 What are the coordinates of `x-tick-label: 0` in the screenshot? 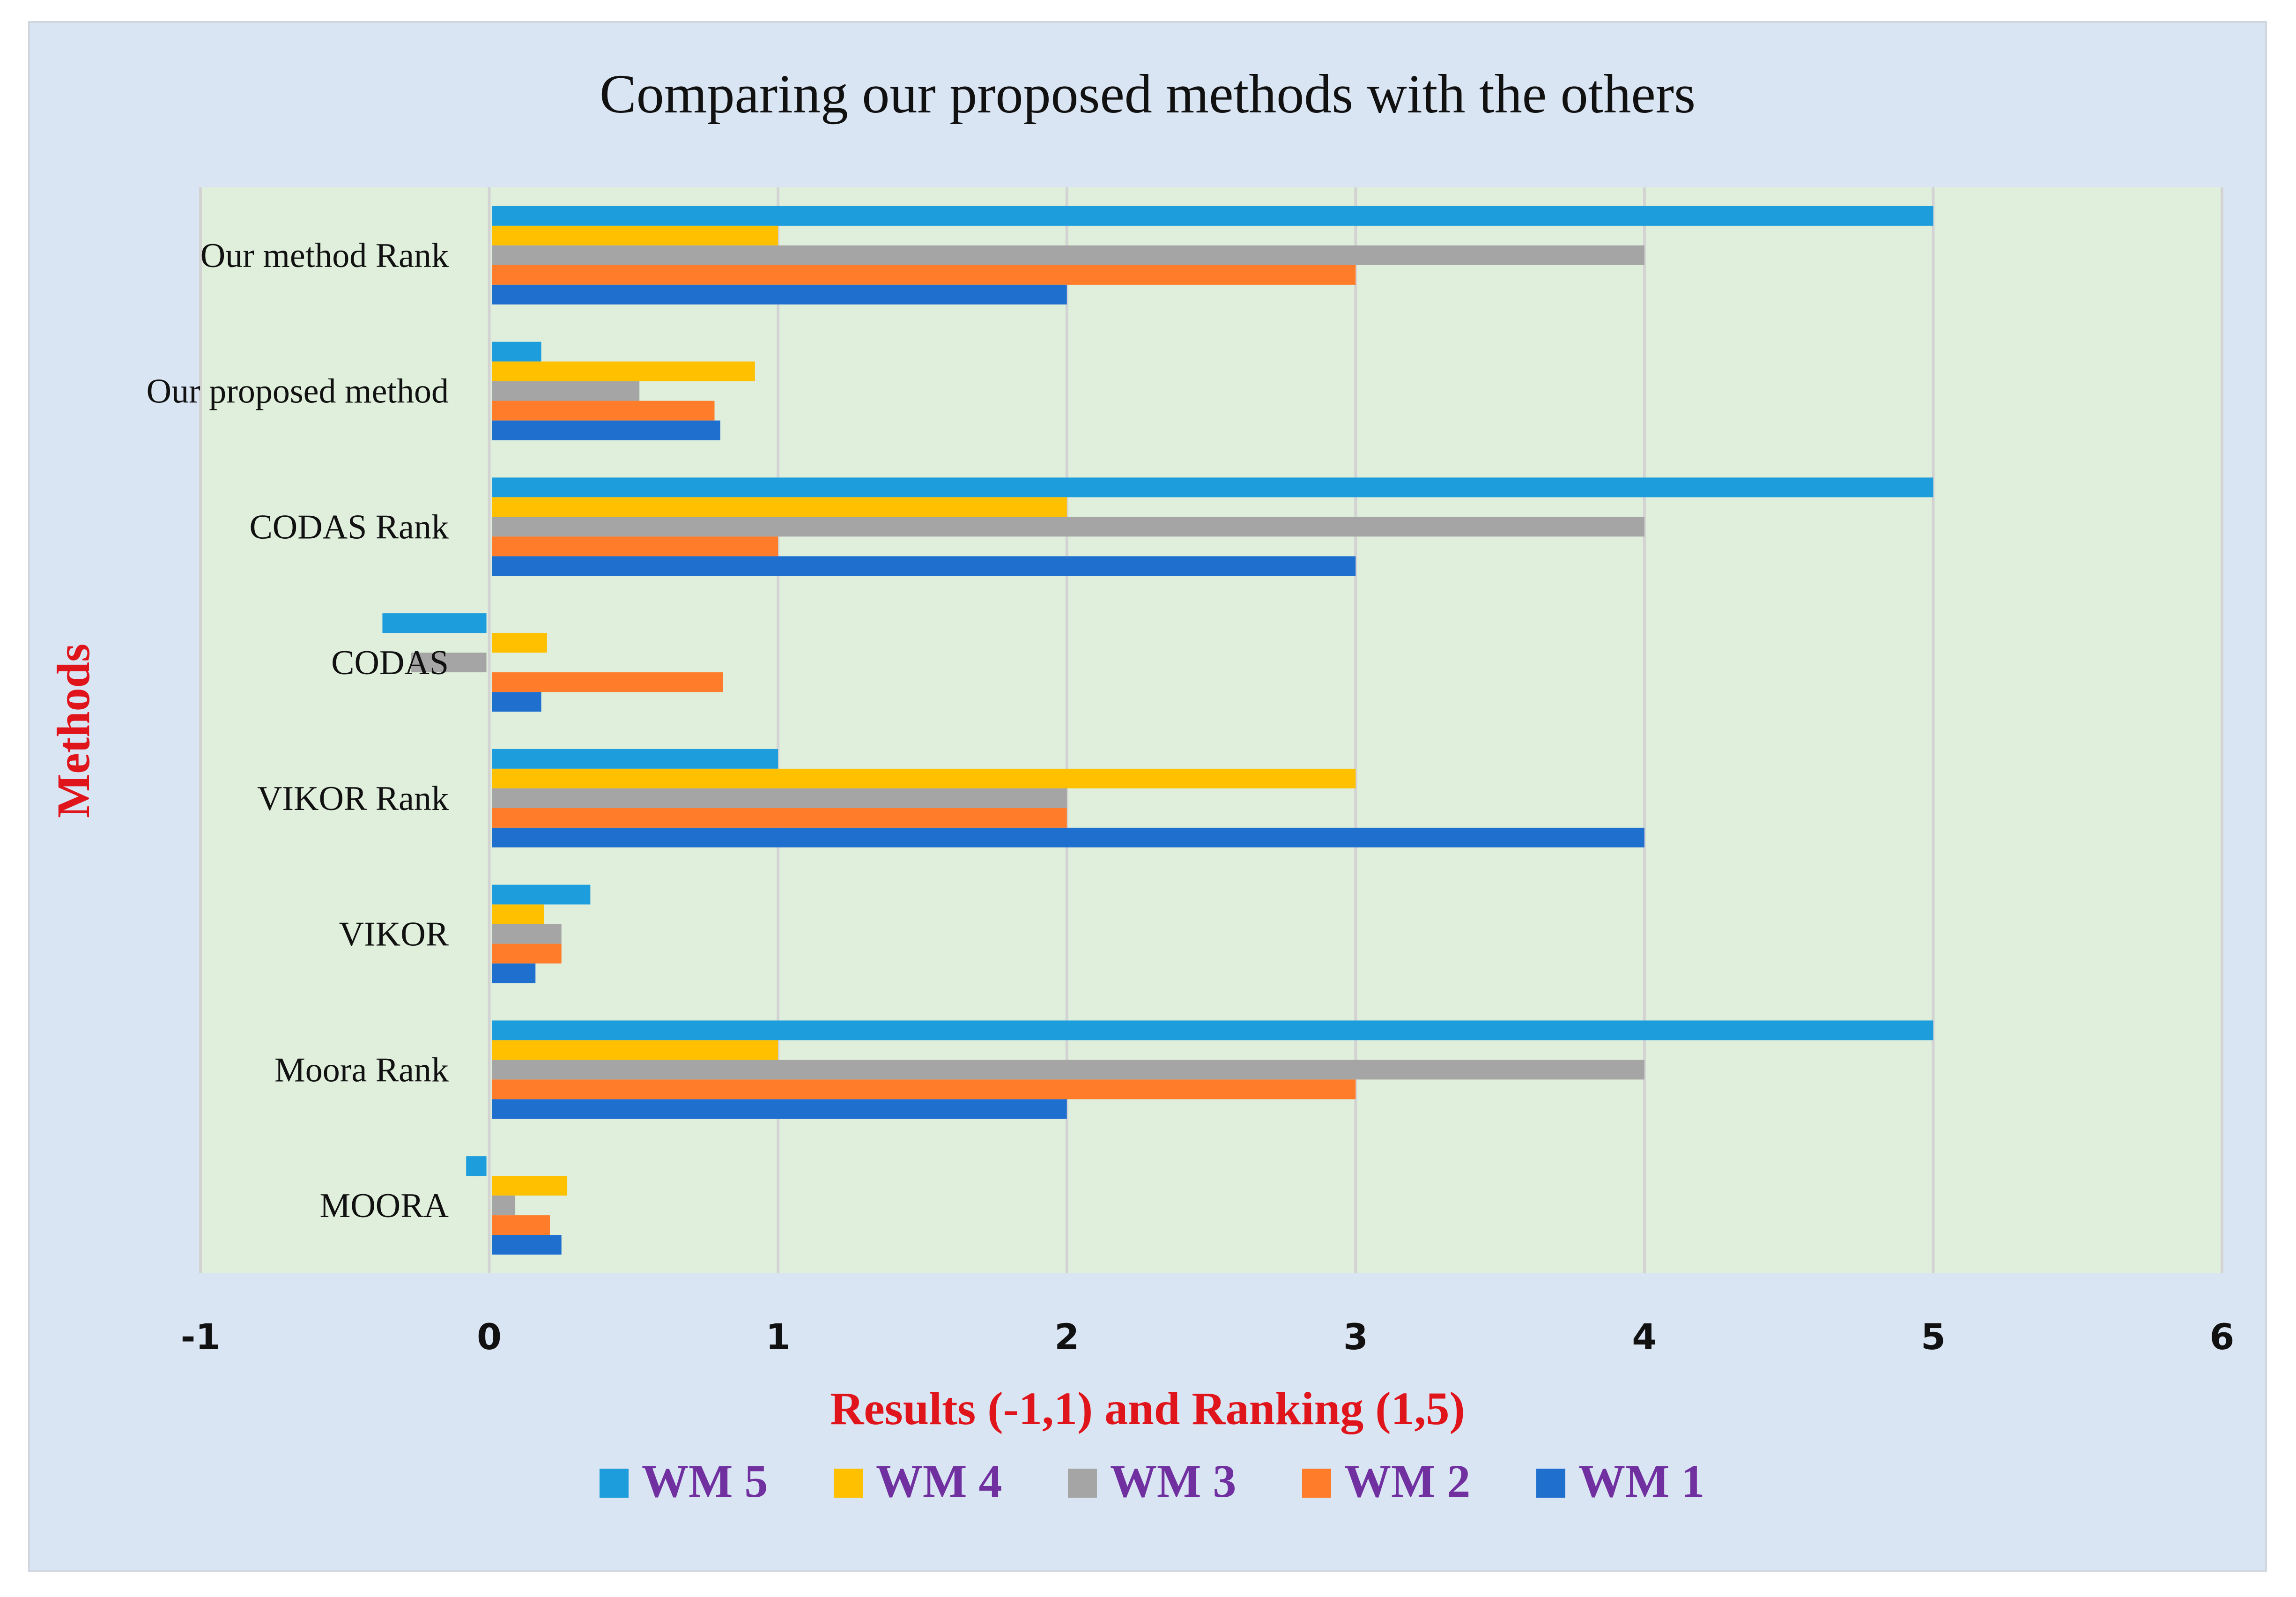 It's located at (489, 1337).